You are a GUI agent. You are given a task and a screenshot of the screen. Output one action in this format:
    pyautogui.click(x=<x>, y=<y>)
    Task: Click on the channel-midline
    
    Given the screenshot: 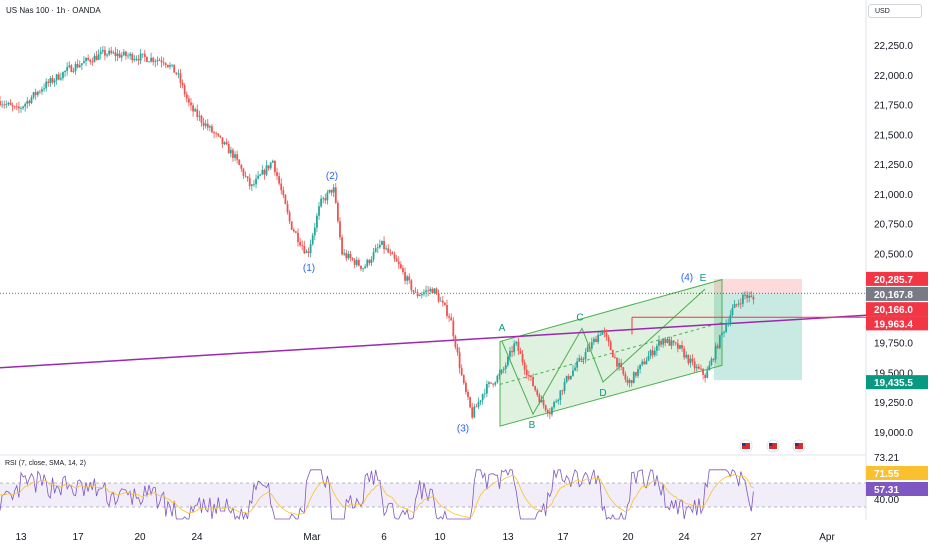 What is the action you would take?
    pyautogui.click(x=611, y=353)
    